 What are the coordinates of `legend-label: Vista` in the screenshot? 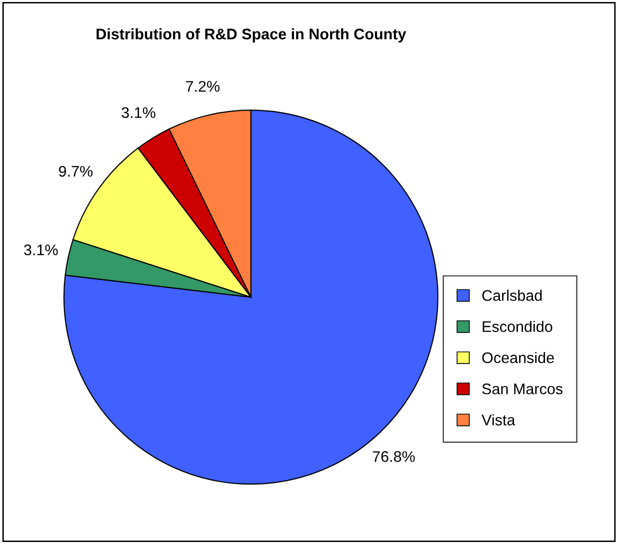 It's located at (499, 420).